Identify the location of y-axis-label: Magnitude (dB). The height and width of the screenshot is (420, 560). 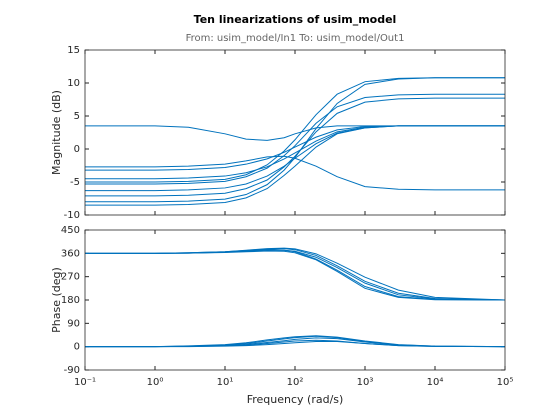
(56, 132).